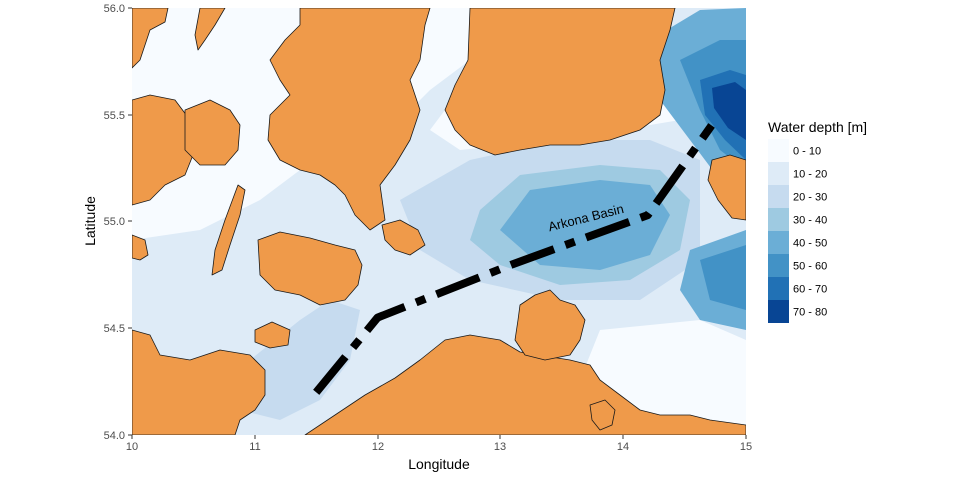 The height and width of the screenshot is (480, 960). What do you see at coordinates (810, 313) in the screenshot?
I see `legend-label: 70 - 80` at bounding box center [810, 313].